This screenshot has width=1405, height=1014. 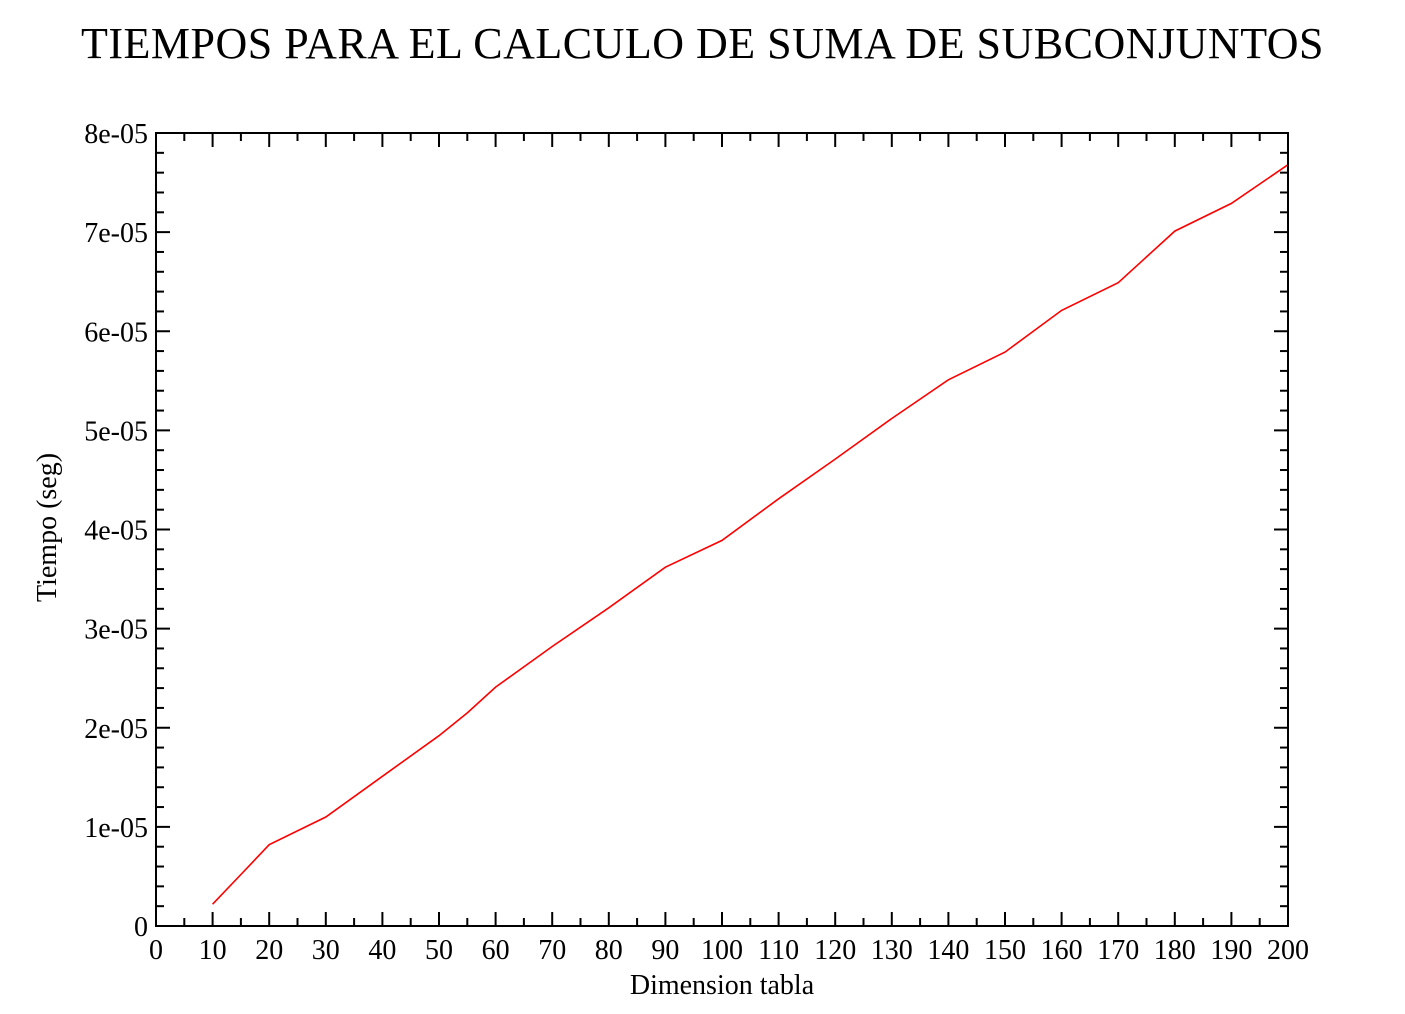 I want to click on x-tick-label: 190, so click(x=1231, y=950).